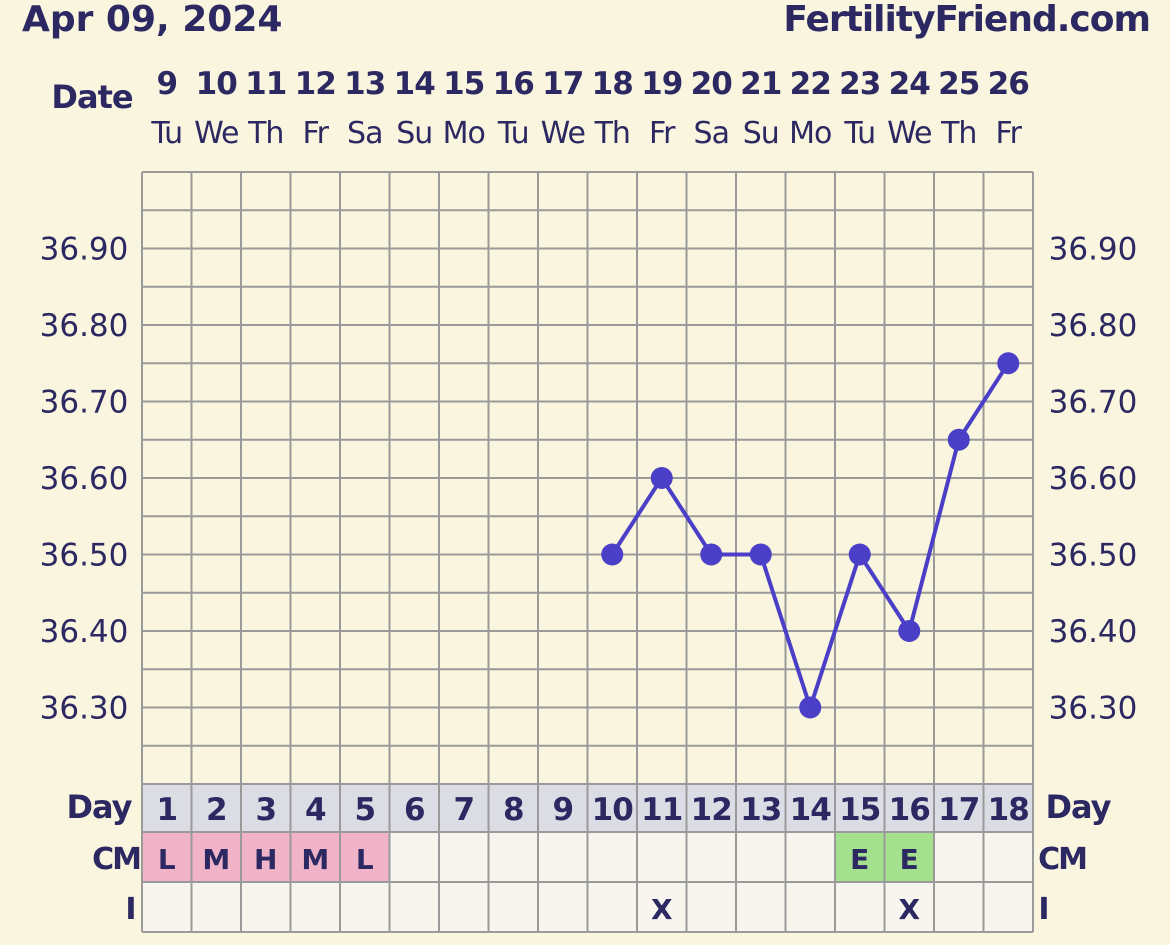  I want to click on y-tick-right: 36.80, so click(1093, 326).